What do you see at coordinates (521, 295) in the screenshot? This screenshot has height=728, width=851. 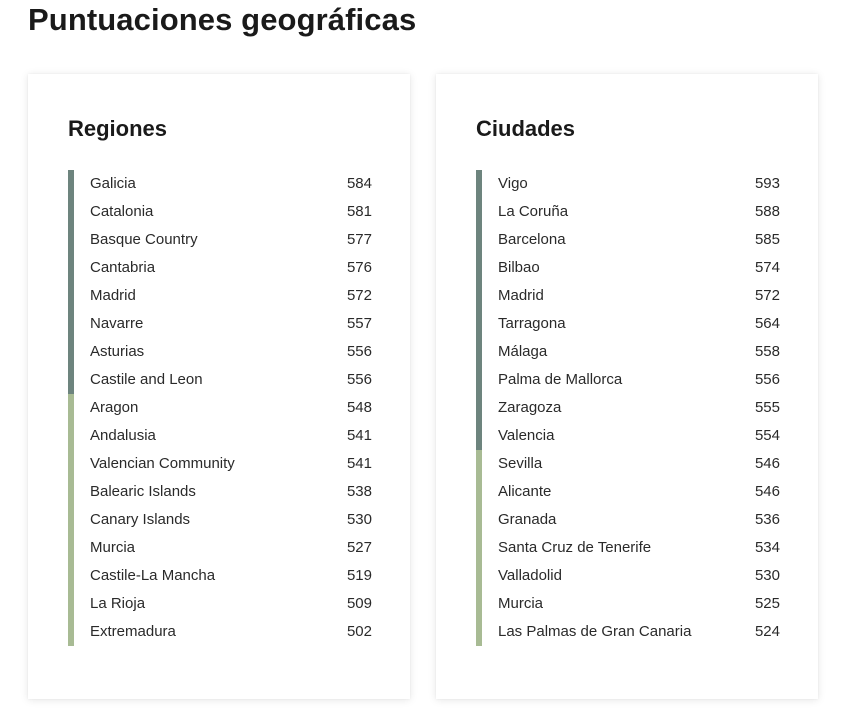 I see `city-name: Madrid` at bounding box center [521, 295].